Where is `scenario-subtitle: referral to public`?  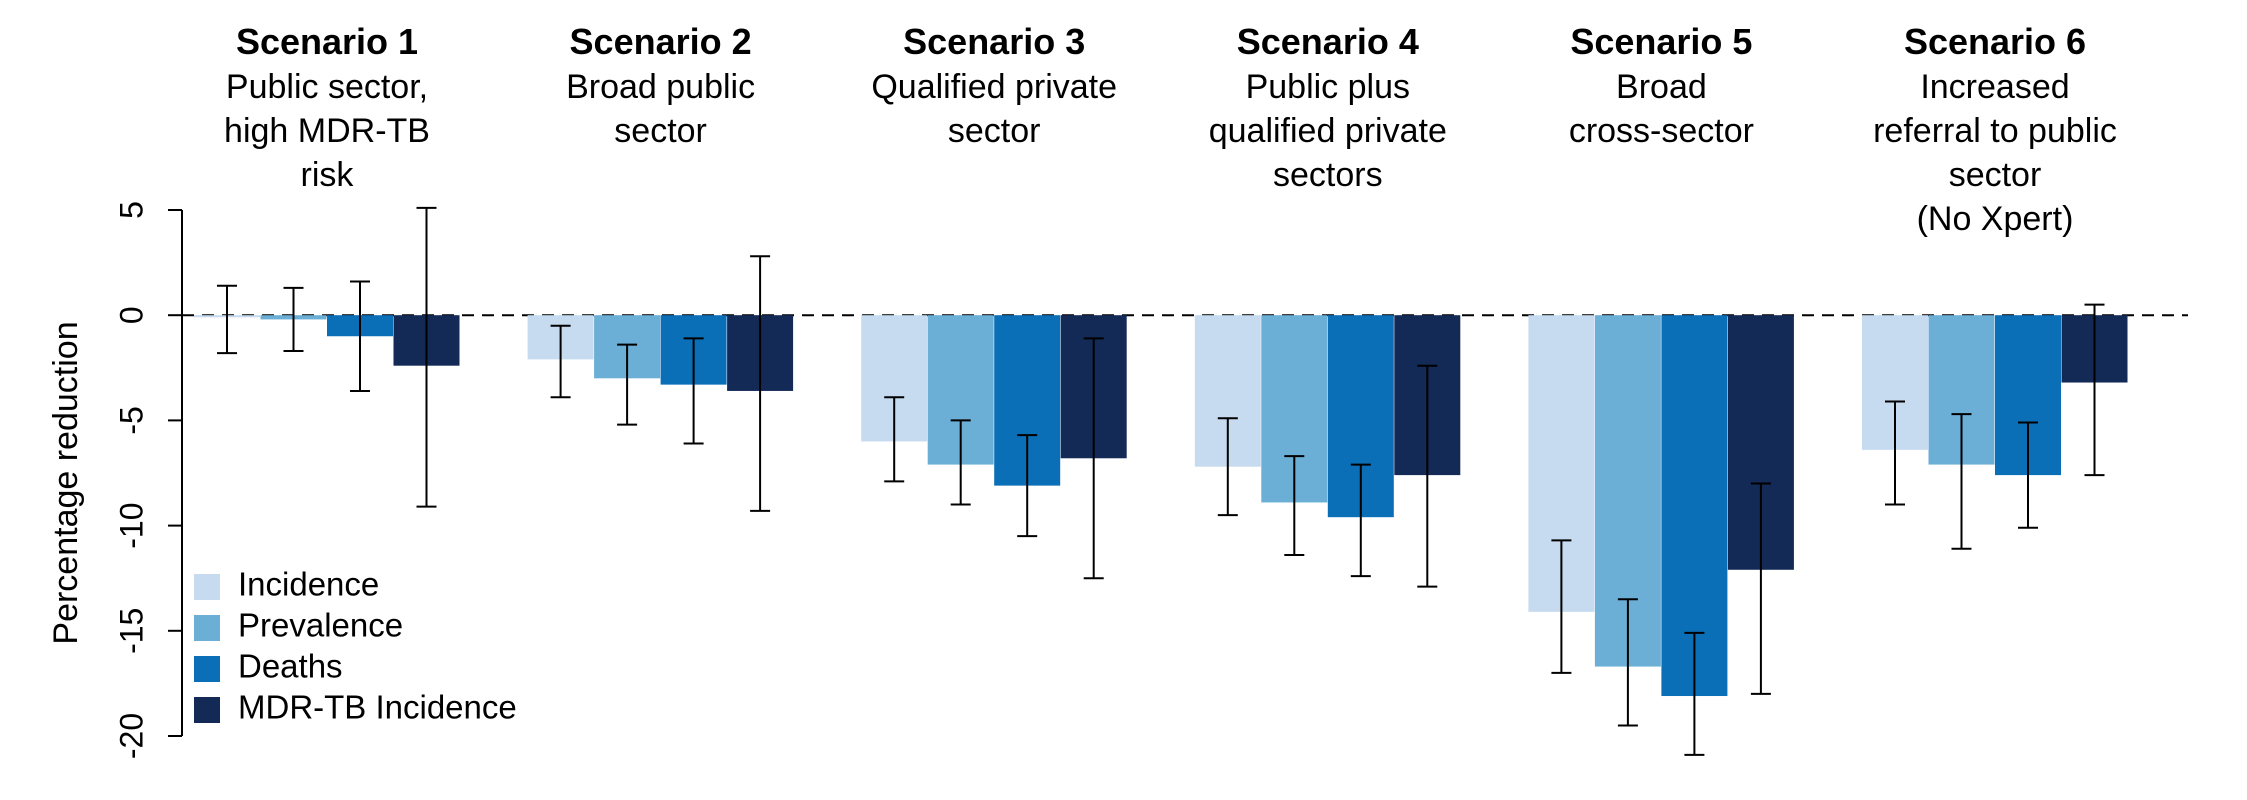
scenario-subtitle: referral to public is located at coordinates (1995, 131).